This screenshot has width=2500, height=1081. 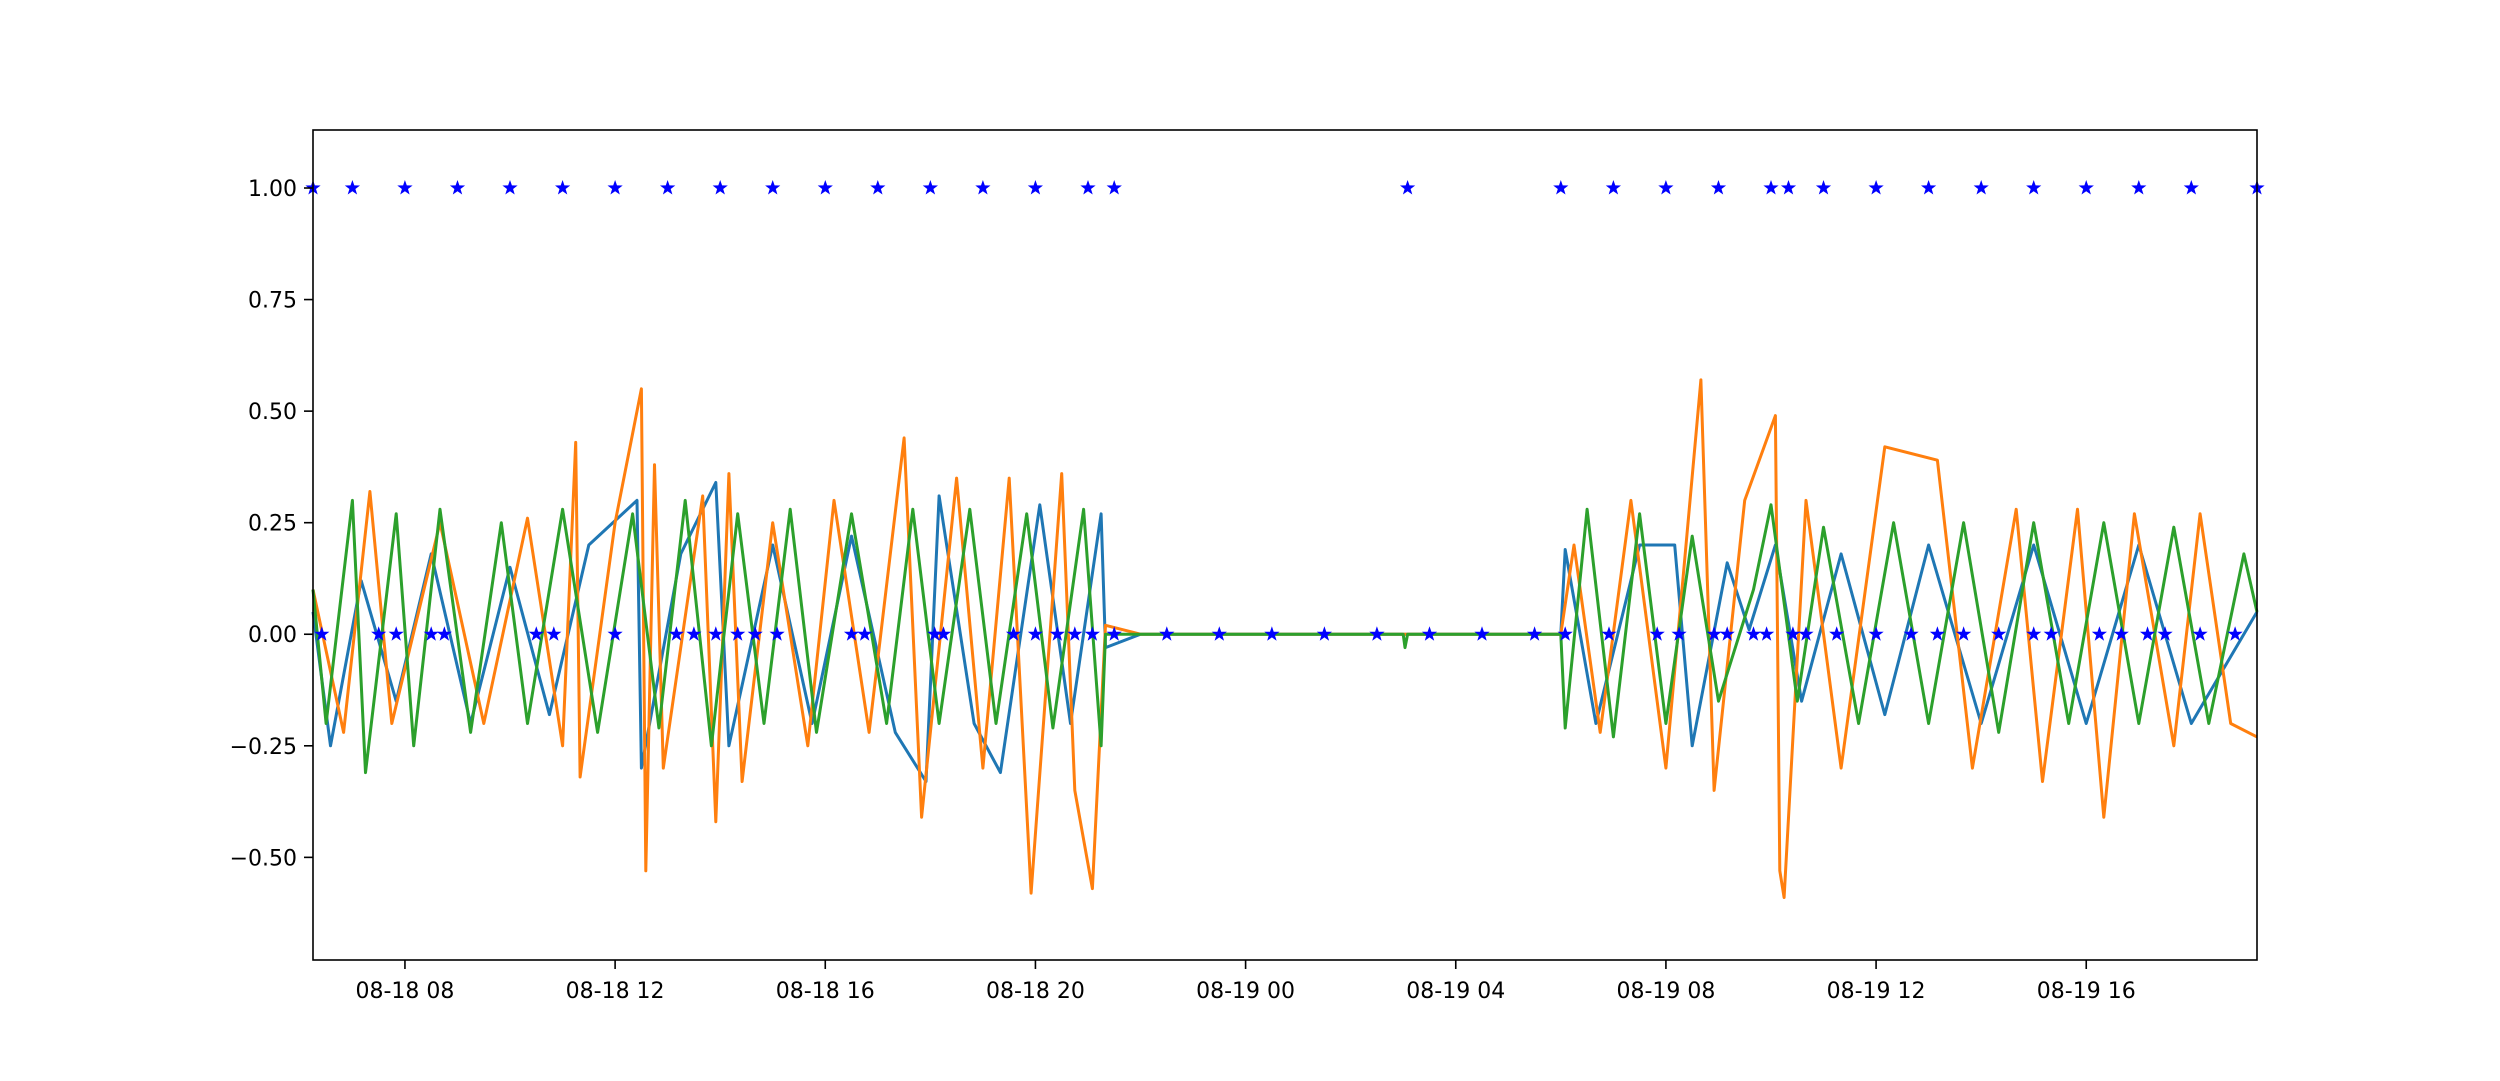 What do you see at coordinates (272, 189) in the screenshot?
I see `y-tick-label: 1.00` at bounding box center [272, 189].